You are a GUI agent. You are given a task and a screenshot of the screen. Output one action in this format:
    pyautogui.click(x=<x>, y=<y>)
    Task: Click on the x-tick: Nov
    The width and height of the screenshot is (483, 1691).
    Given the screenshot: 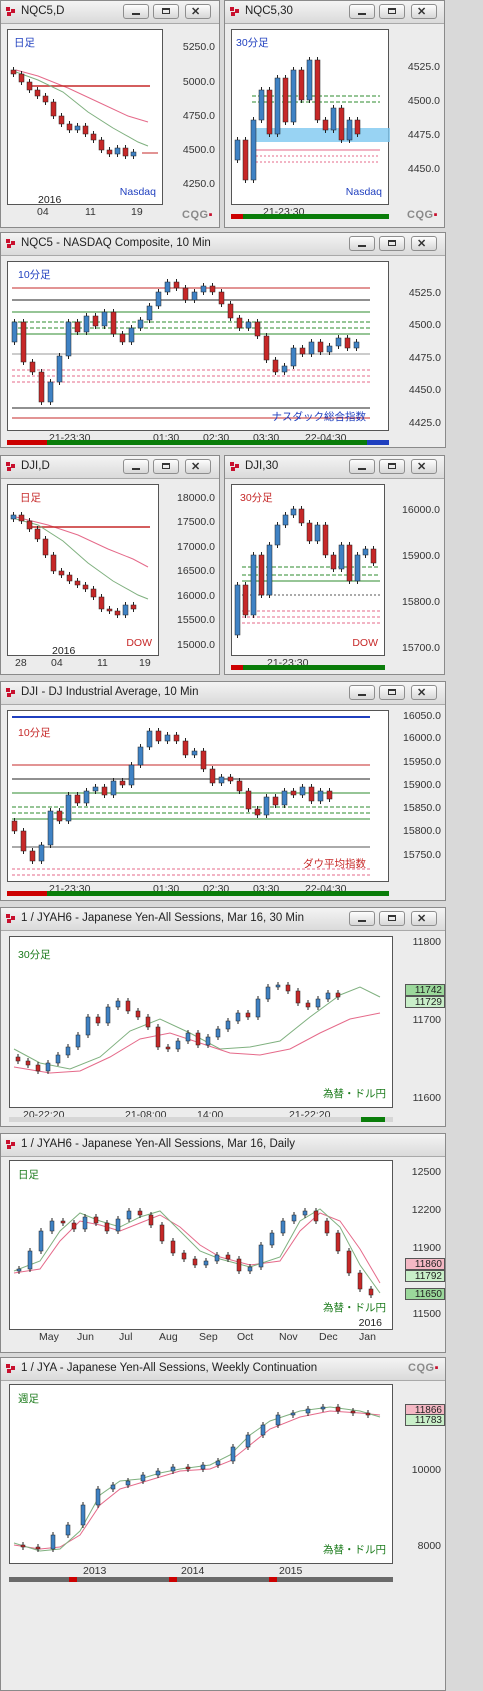 What is the action you would take?
    pyautogui.click(x=288, y=1337)
    